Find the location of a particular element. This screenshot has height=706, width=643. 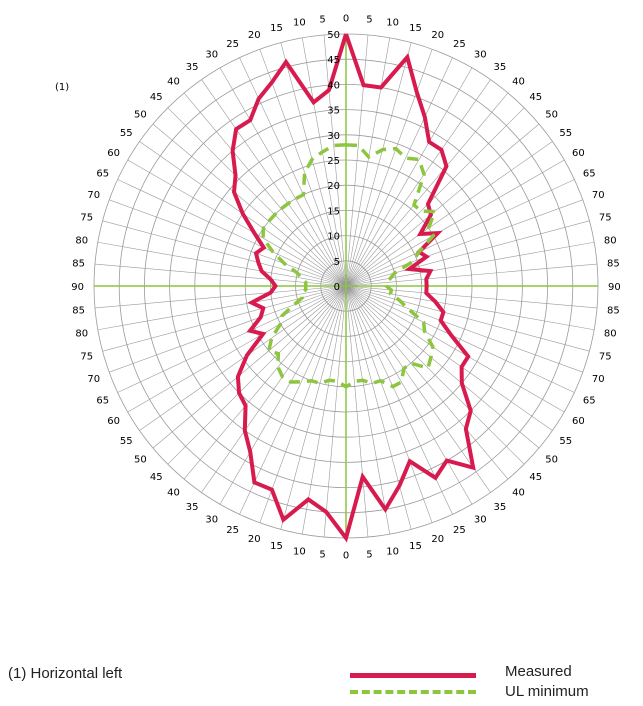

series-ul-minimum-line is located at coordinates (349, 266).